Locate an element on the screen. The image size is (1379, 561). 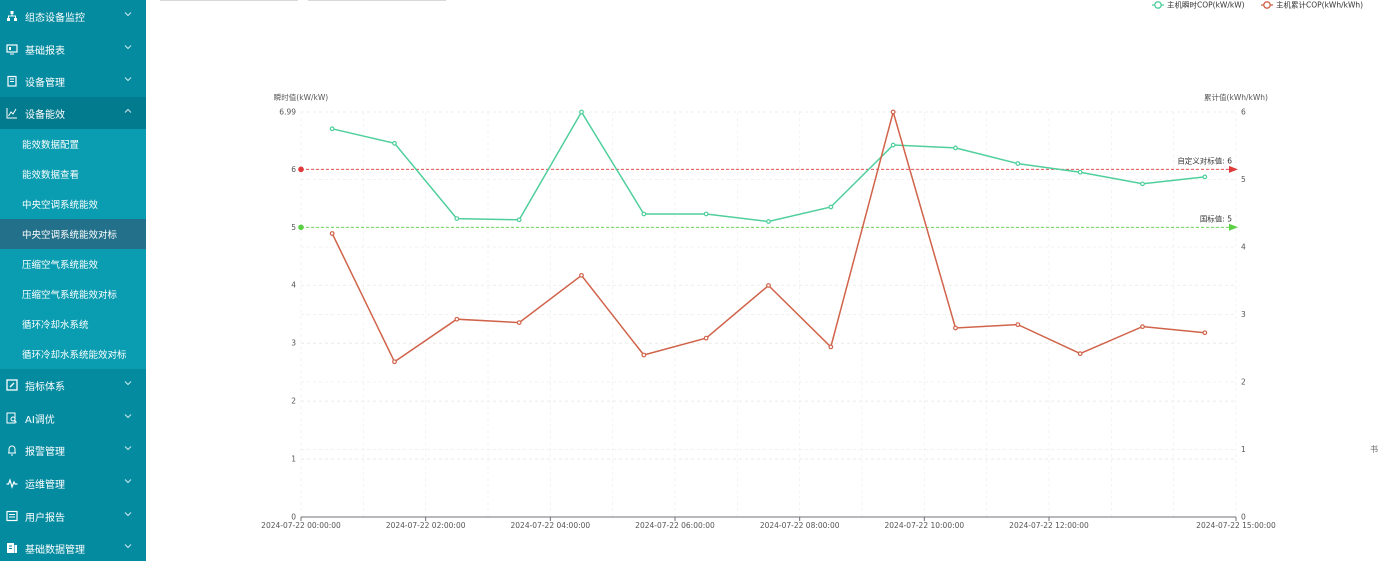
legend-label-0: 主机瞬时COP(kW/kW) is located at coordinates (1206, 5).